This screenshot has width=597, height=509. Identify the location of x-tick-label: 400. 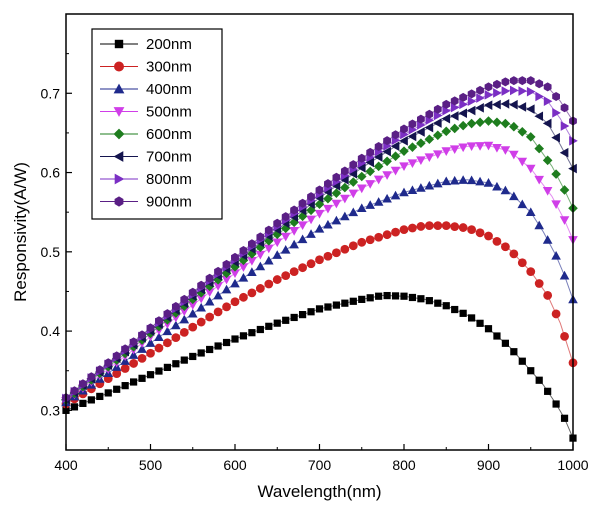
(66, 465).